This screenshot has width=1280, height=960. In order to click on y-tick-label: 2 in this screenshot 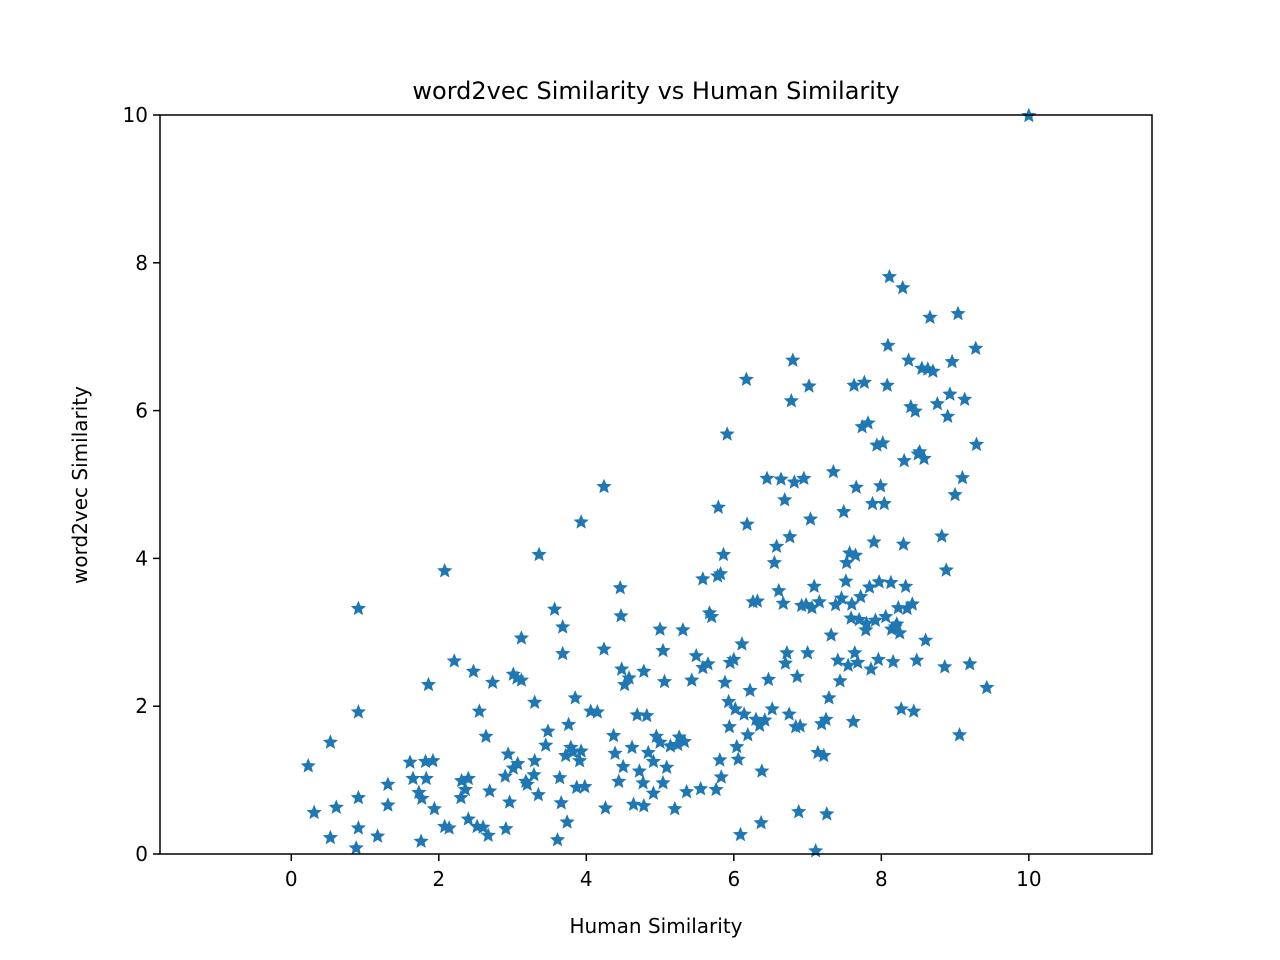, I will do `click(141, 706)`.